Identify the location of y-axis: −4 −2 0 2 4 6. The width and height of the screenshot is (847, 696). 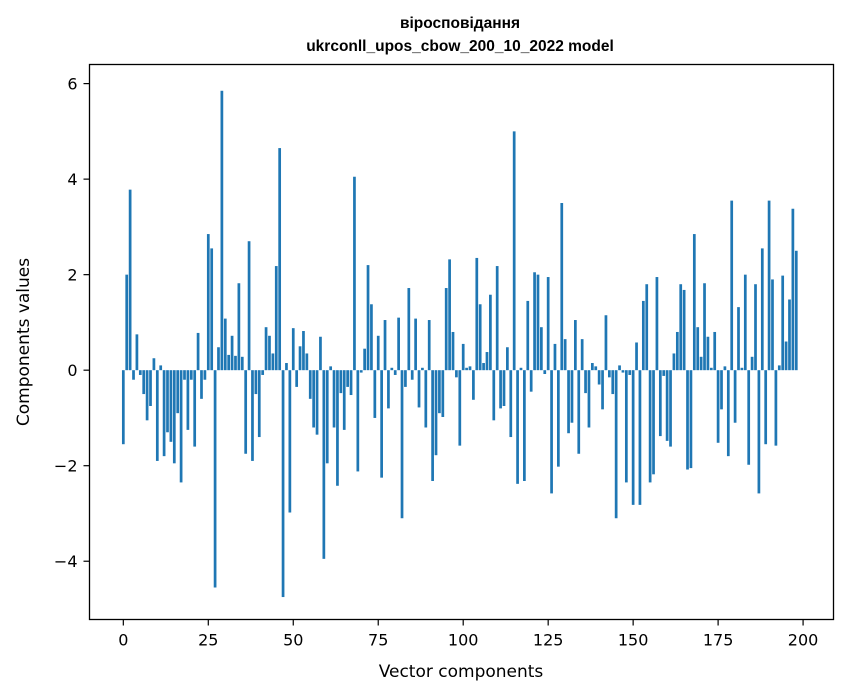
(72, 323).